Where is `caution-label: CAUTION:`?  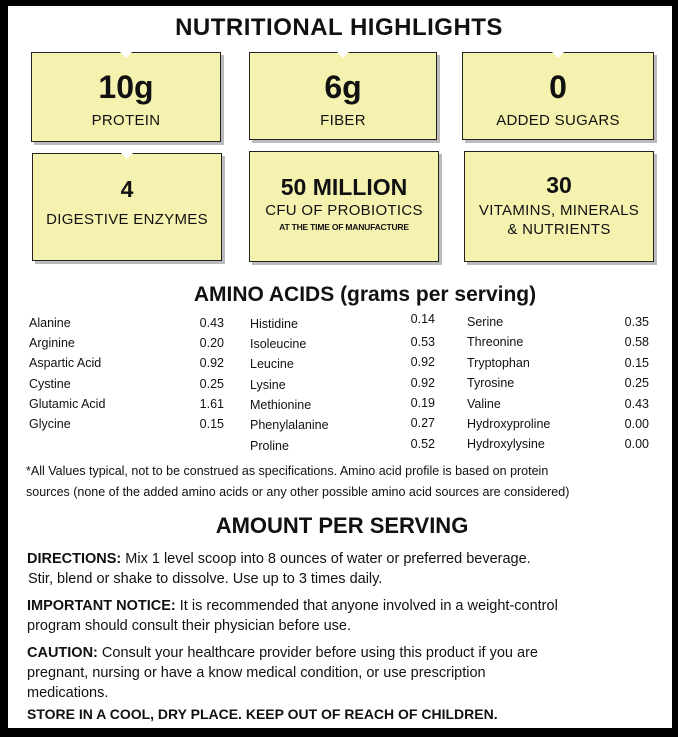 caution-label: CAUTION: is located at coordinates (62, 653).